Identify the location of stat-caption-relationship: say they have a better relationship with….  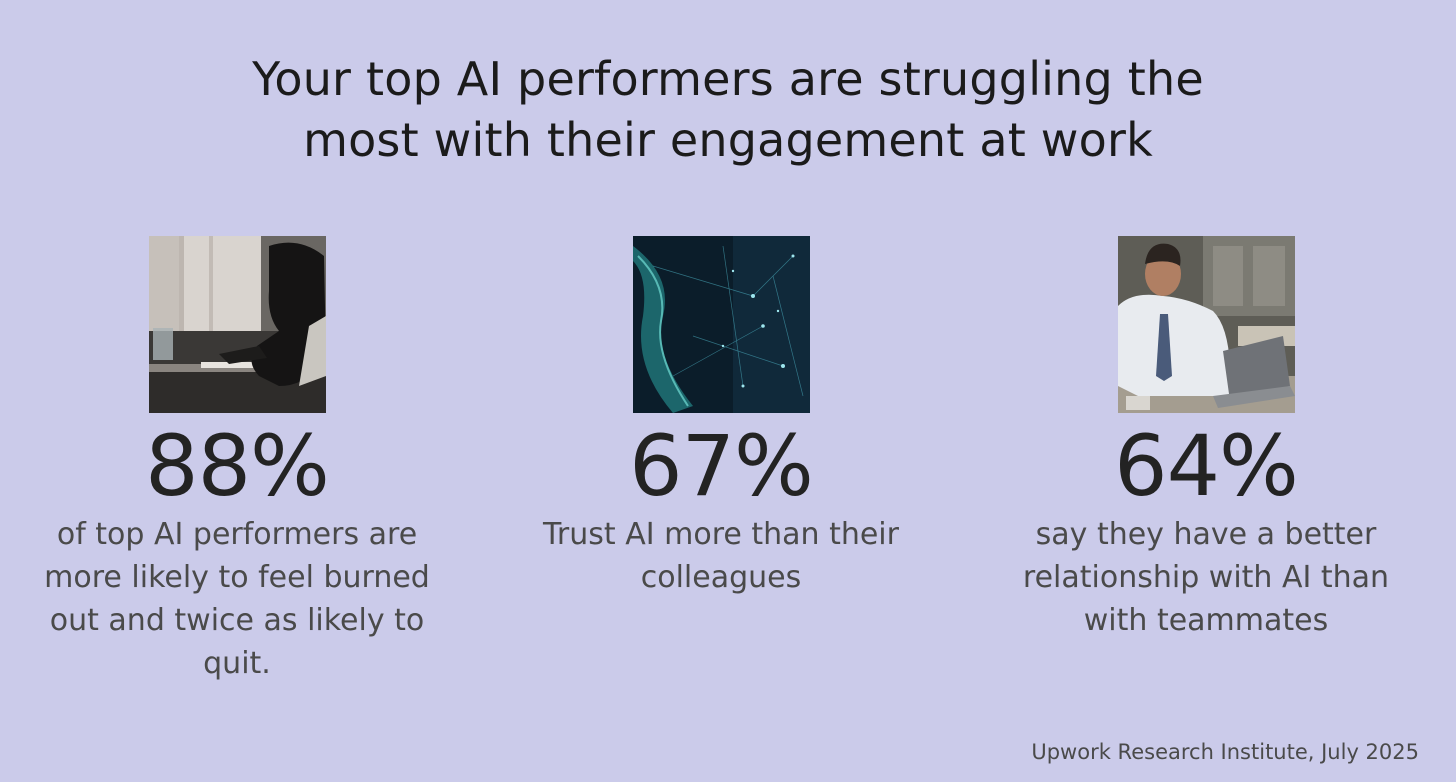
(1206, 577).